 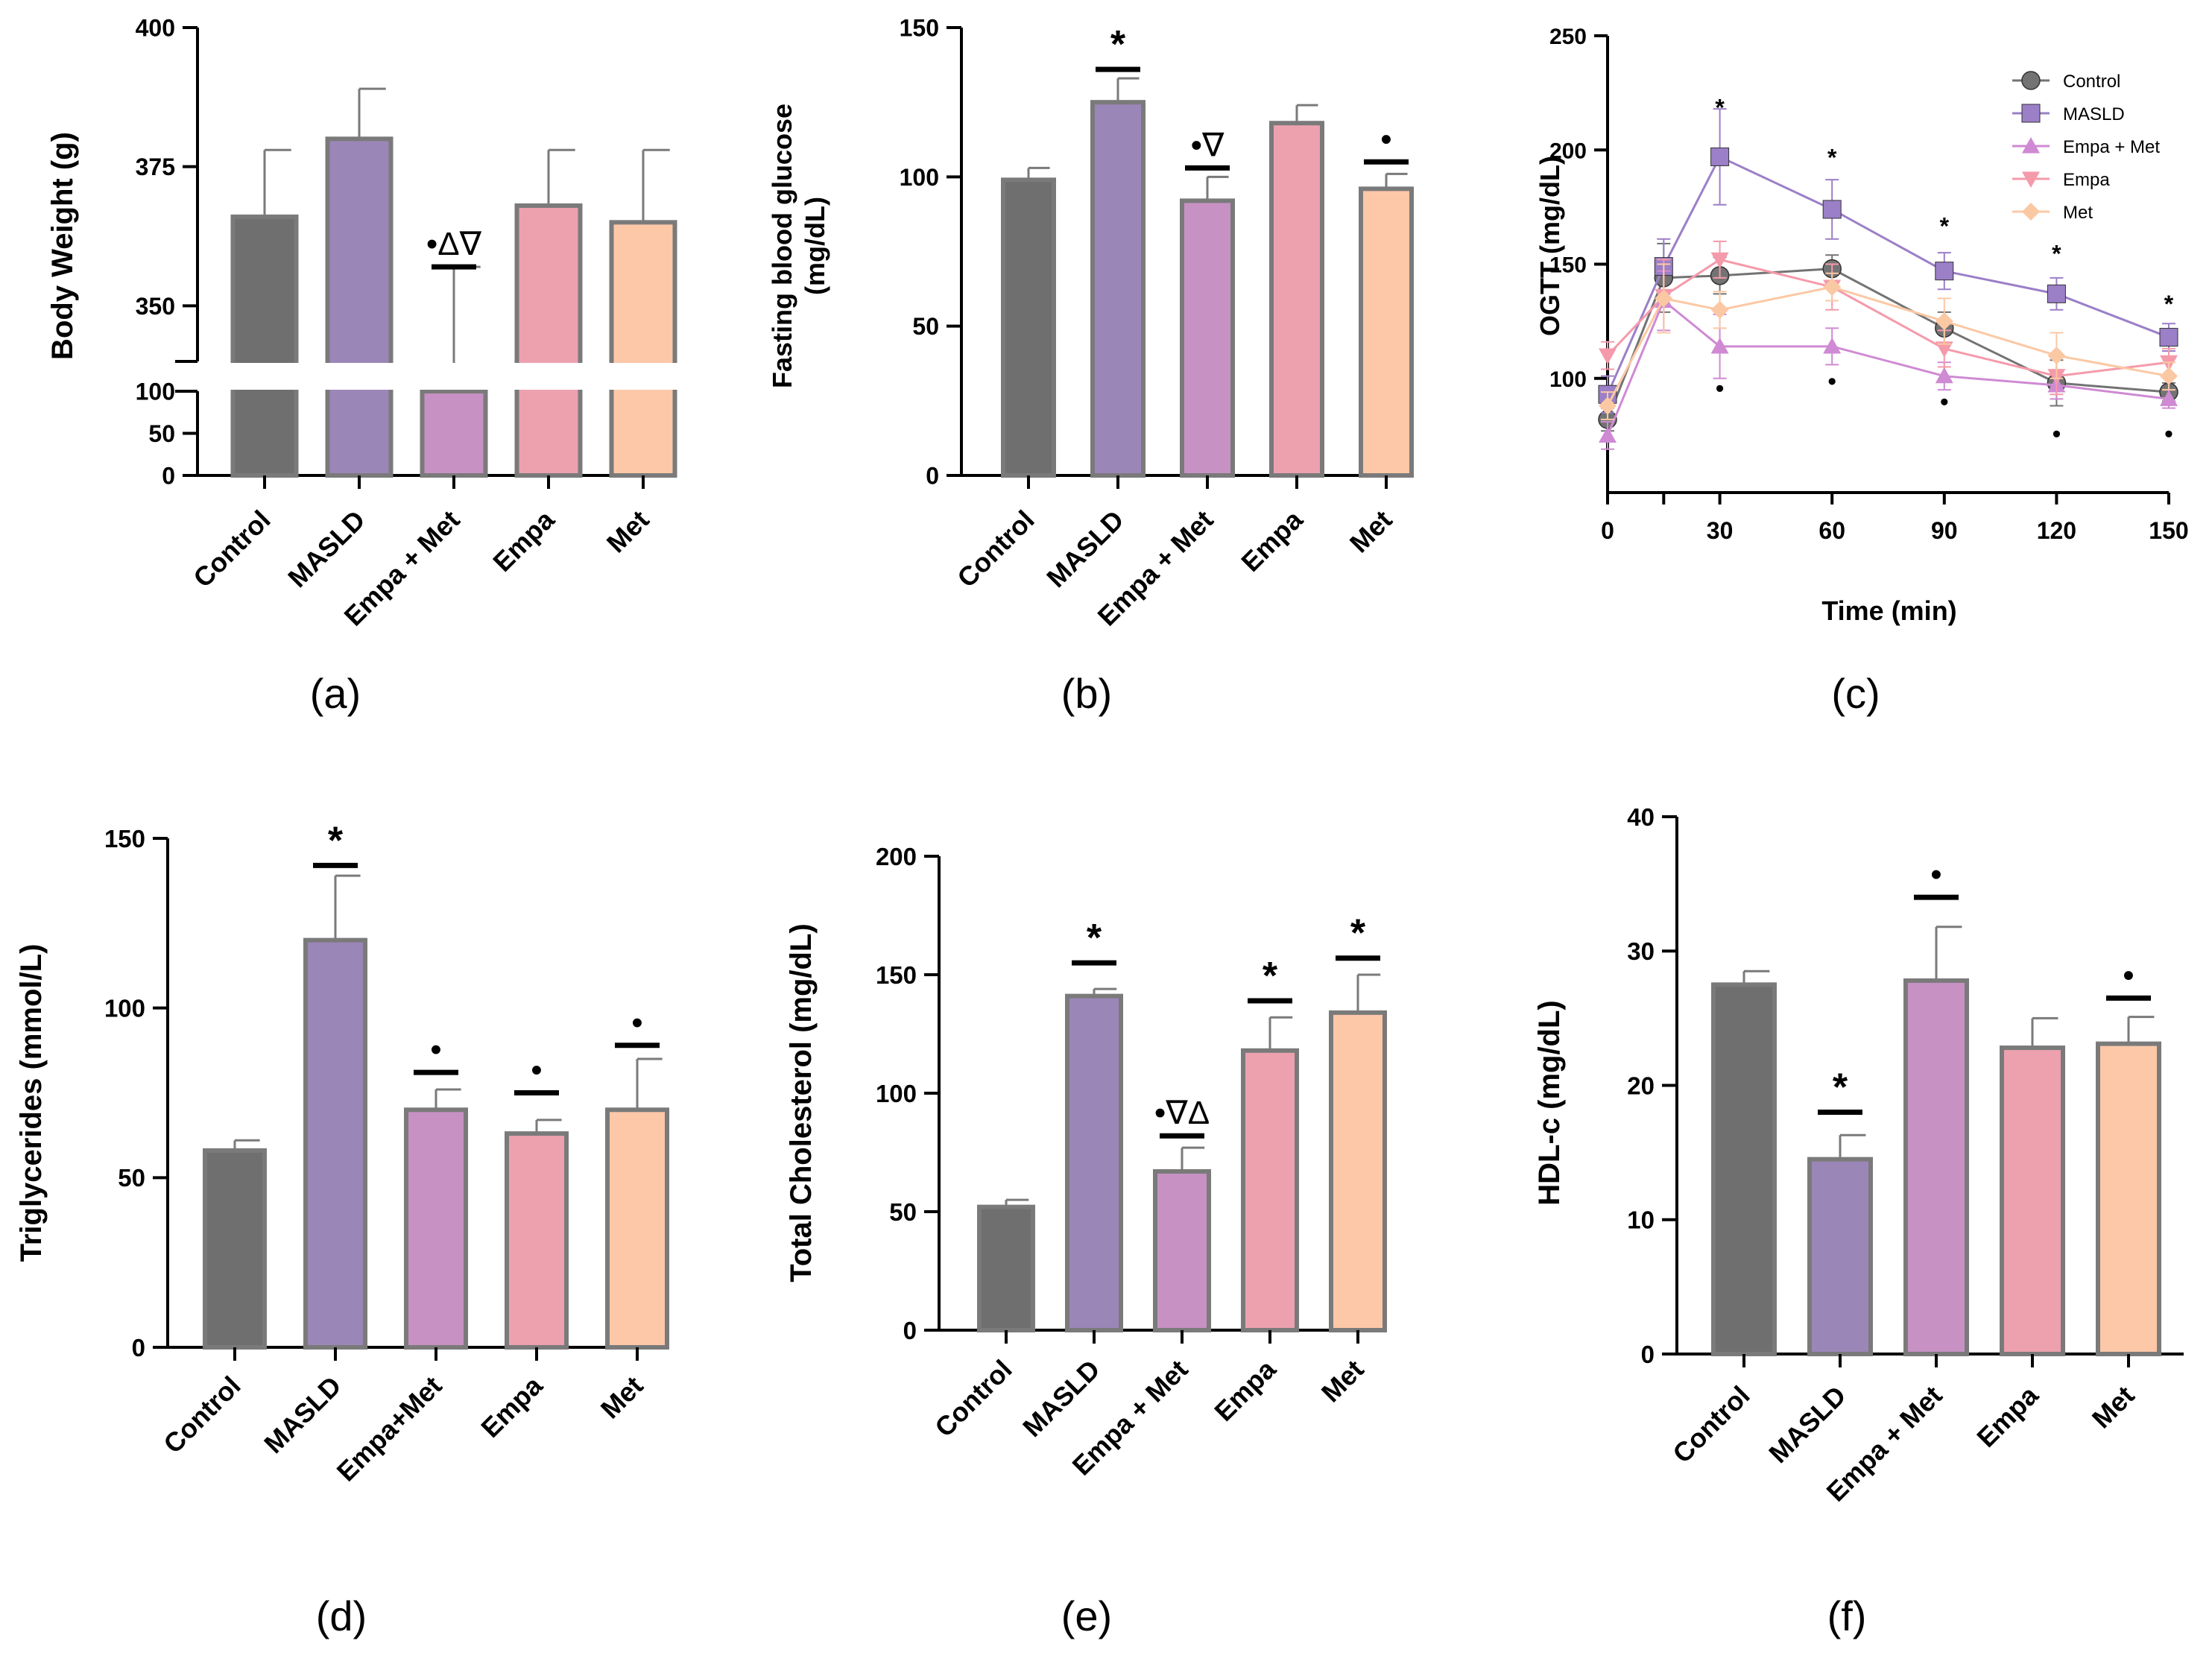 What do you see at coordinates (31, 1103) in the screenshot?
I see `y-axis-label: Triglycerides (mmol/L)` at bounding box center [31, 1103].